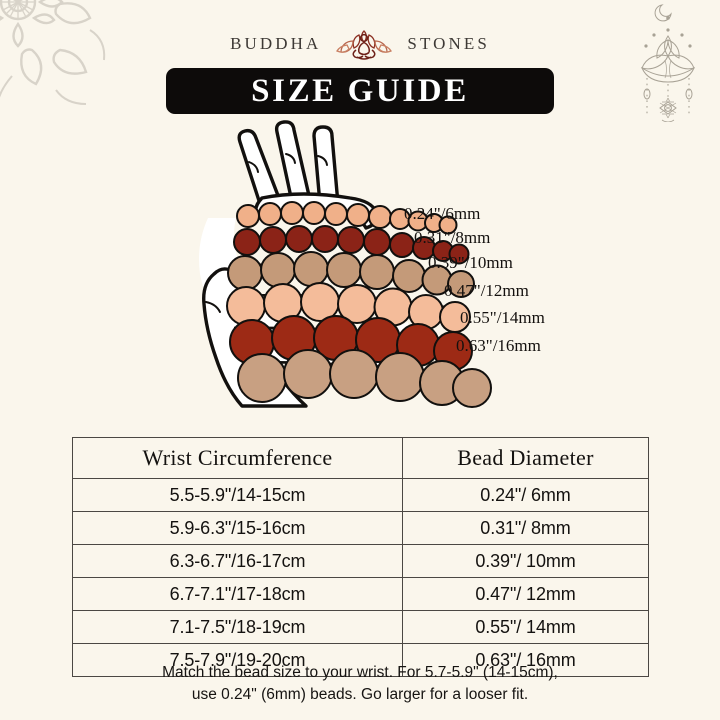 This screenshot has width=720, height=720. I want to click on cell-wrist: 6.3-6.7"/16-17cm, so click(237, 561).